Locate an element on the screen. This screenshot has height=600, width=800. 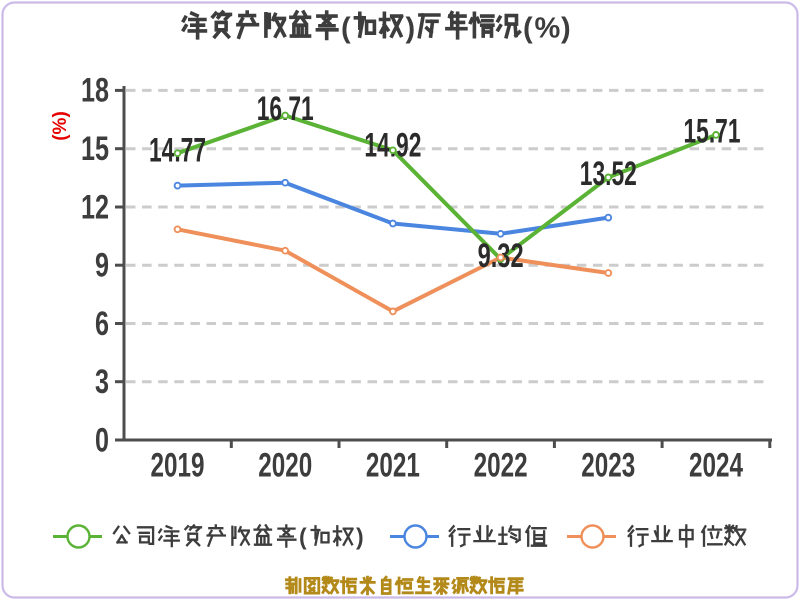
svg-text: 6 is located at coordinates (102, 324).